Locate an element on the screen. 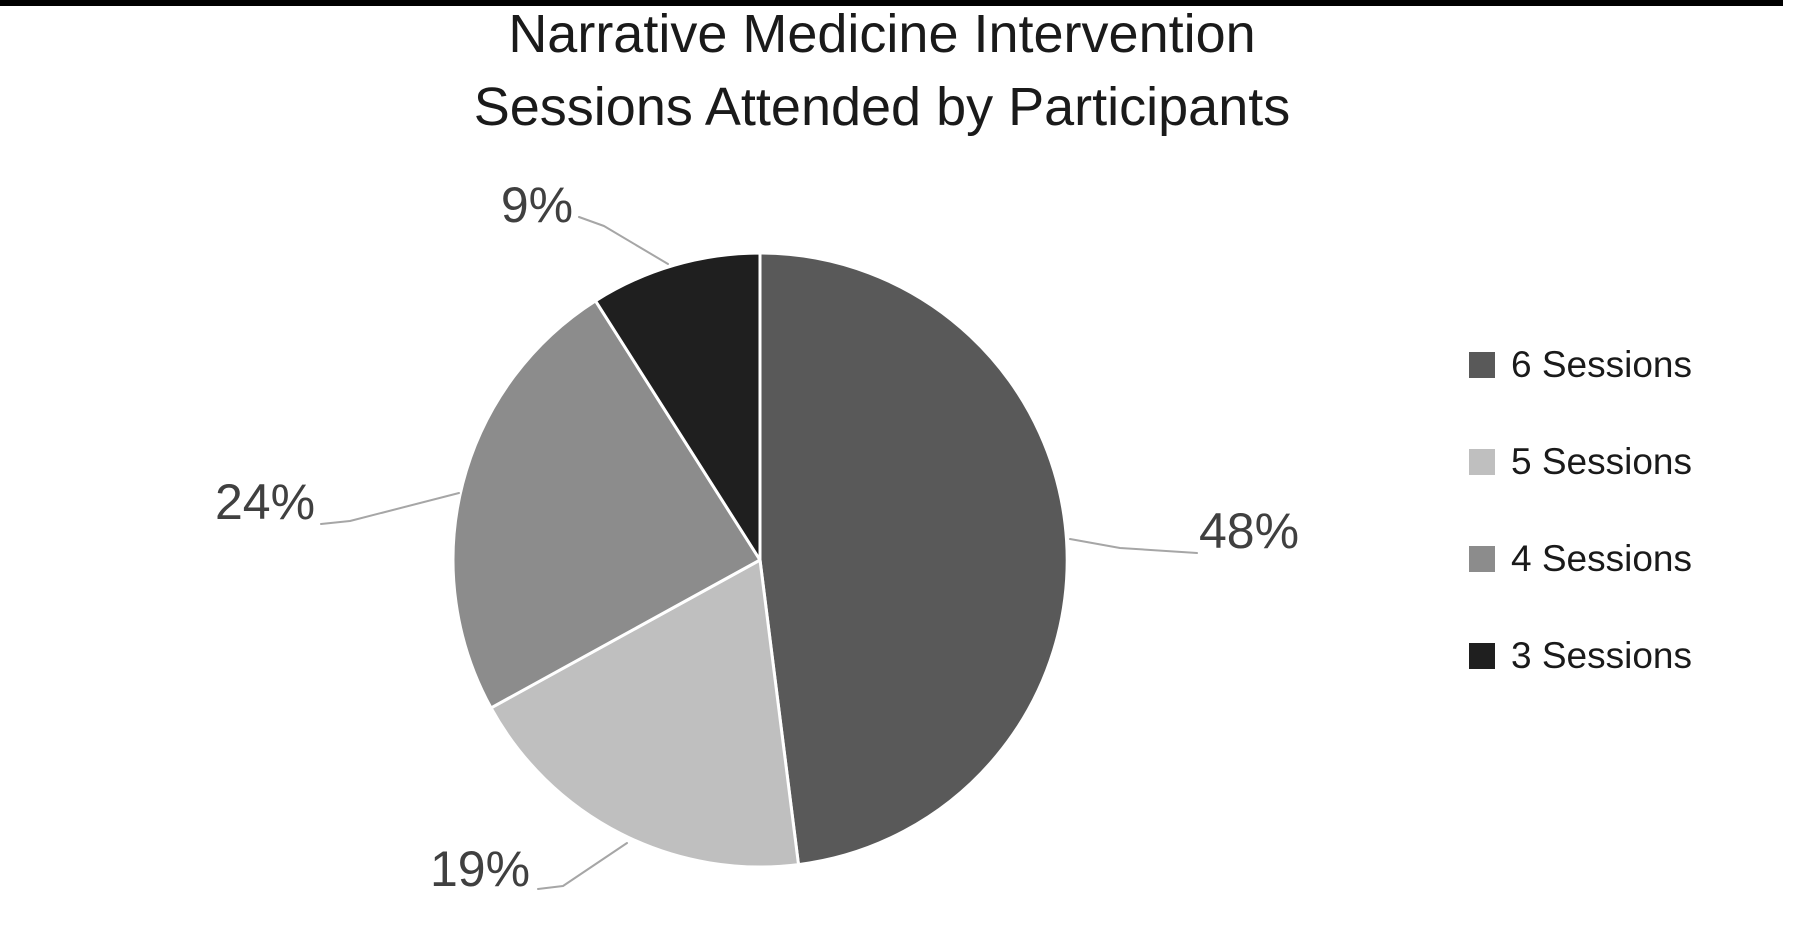  legend-swatch-4-sessions is located at coordinates (1482, 559).